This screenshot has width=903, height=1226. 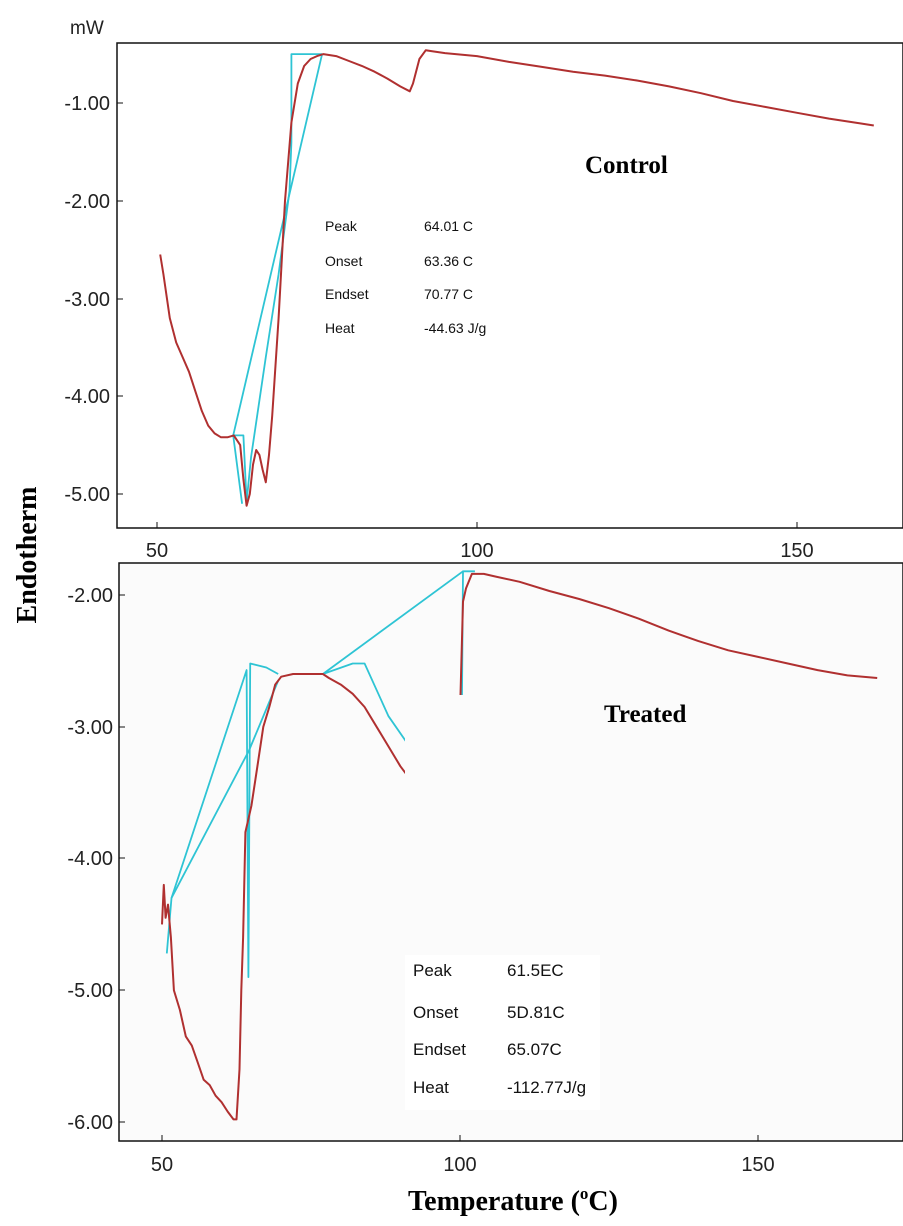 What do you see at coordinates (27, 555) in the screenshot?
I see `y-axis-title: Endotherm` at bounding box center [27, 555].